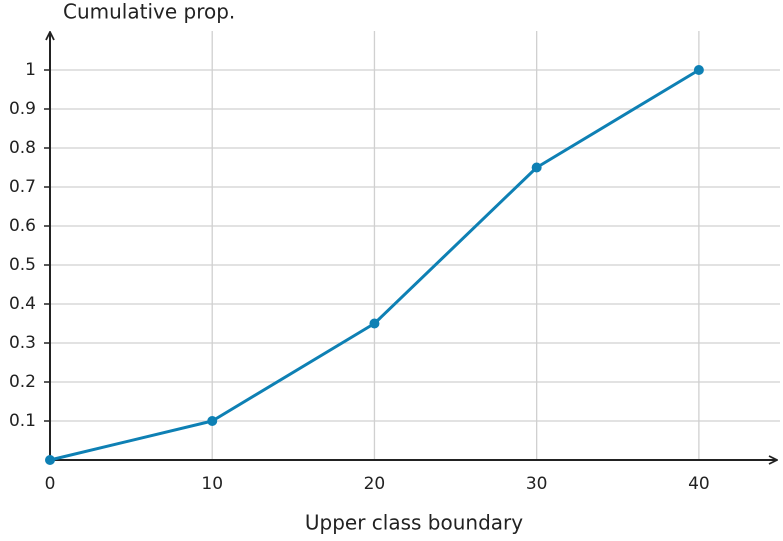 The image size is (783, 541). What do you see at coordinates (22, 109) in the screenshot?
I see `y-tick-label: 0.9` at bounding box center [22, 109].